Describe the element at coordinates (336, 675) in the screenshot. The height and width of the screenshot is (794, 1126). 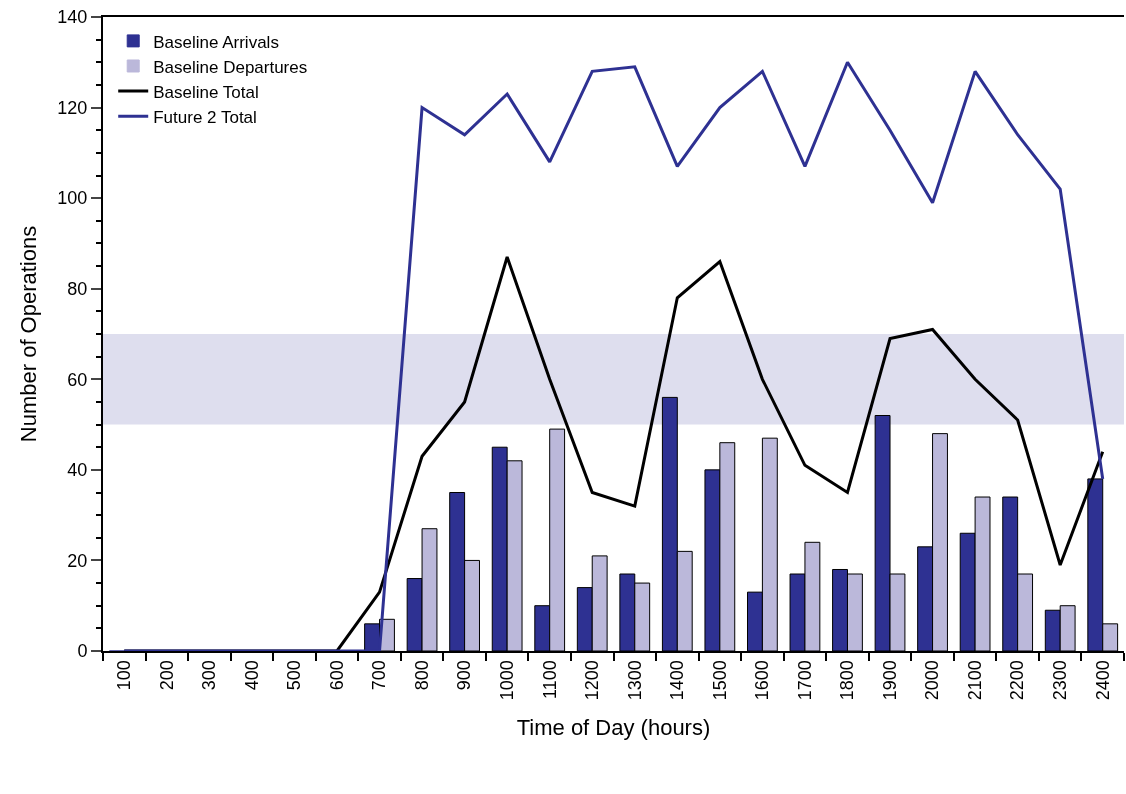
I see `x-tick-label: 600` at that location.